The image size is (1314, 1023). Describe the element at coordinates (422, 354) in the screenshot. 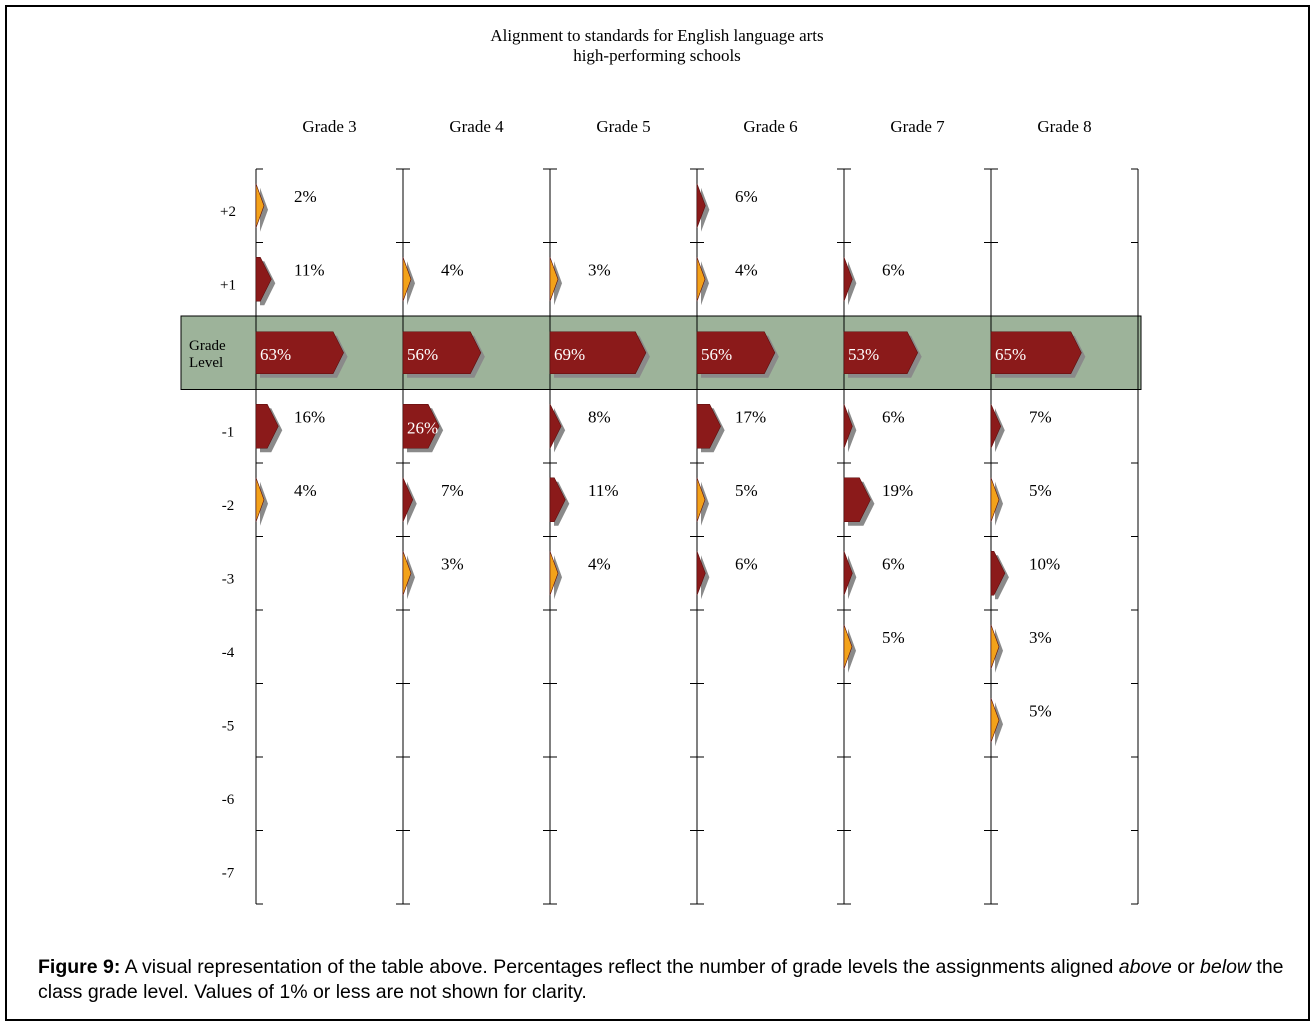

I see `bar-grade4-levelp0-label: 56%` at that location.